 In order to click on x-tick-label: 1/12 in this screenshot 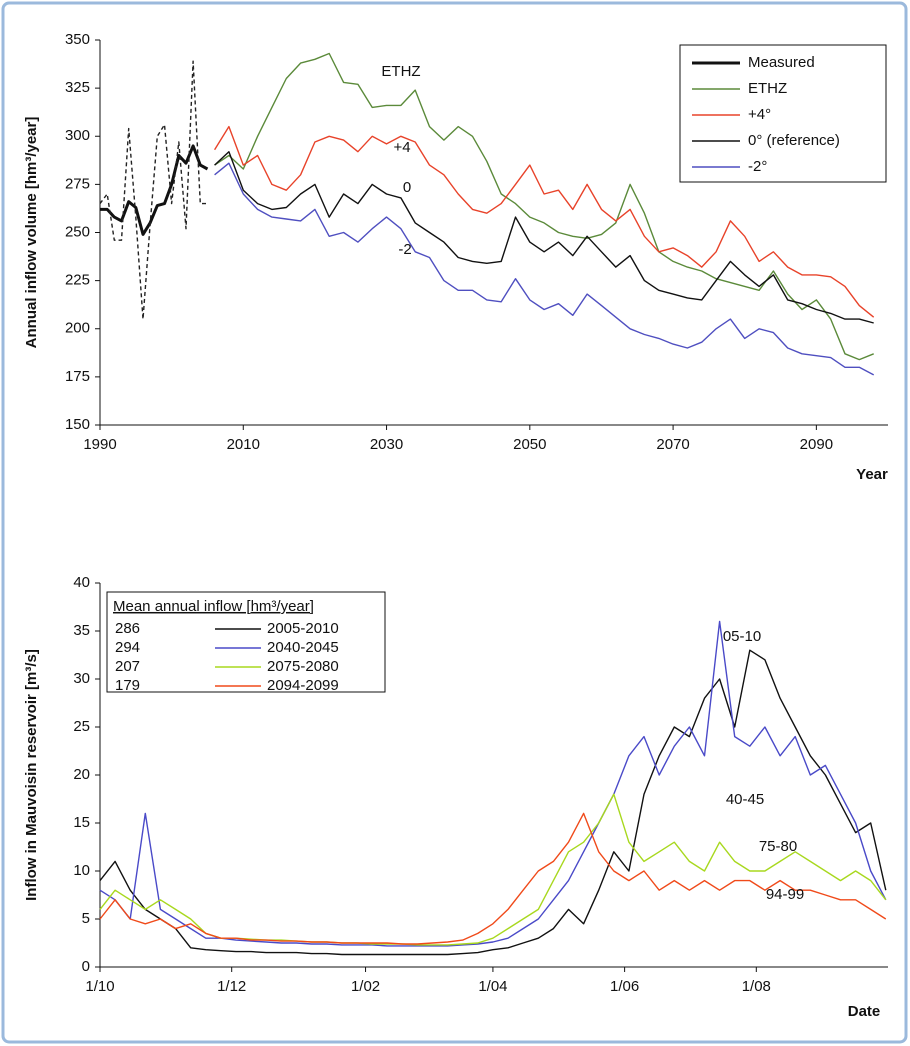, I will do `click(231, 986)`.